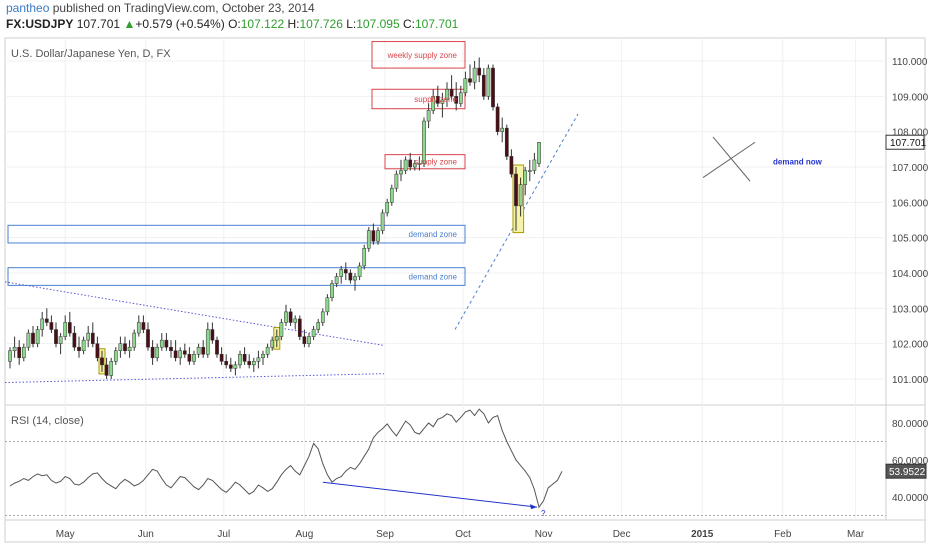 The height and width of the screenshot is (550, 932). What do you see at coordinates (28, 8) in the screenshot?
I see `publisher-username: pantheo` at bounding box center [28, 8].